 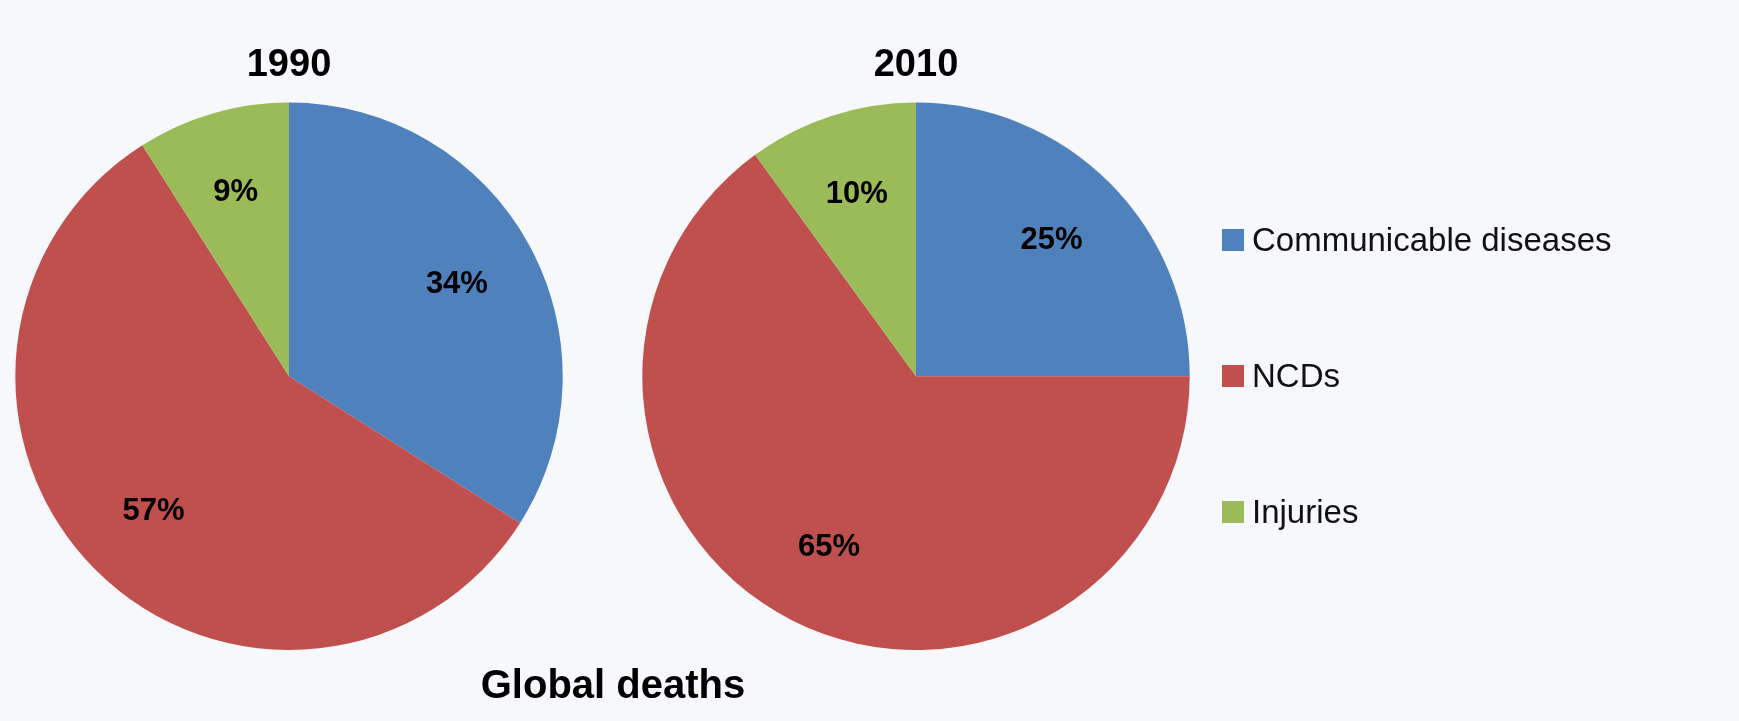 I want to click on data-label: 65%, so click(x=829, y=545).